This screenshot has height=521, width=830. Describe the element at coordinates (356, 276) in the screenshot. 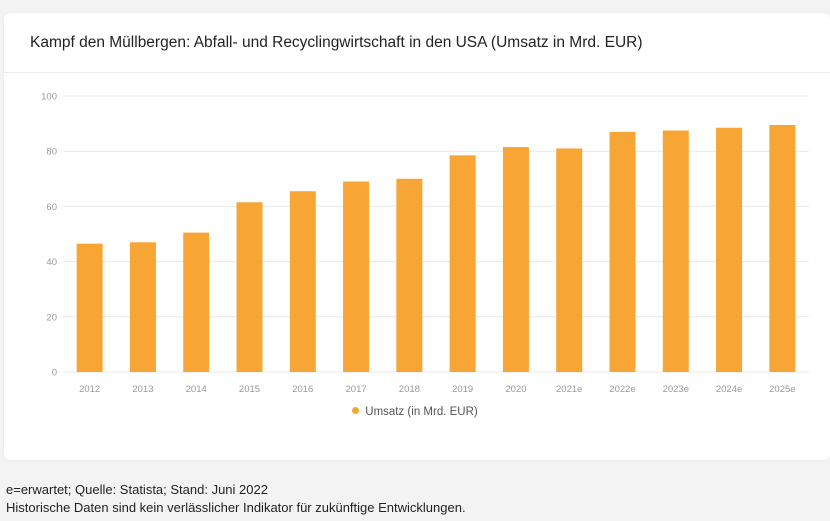

I see `bar-2017` at that location.